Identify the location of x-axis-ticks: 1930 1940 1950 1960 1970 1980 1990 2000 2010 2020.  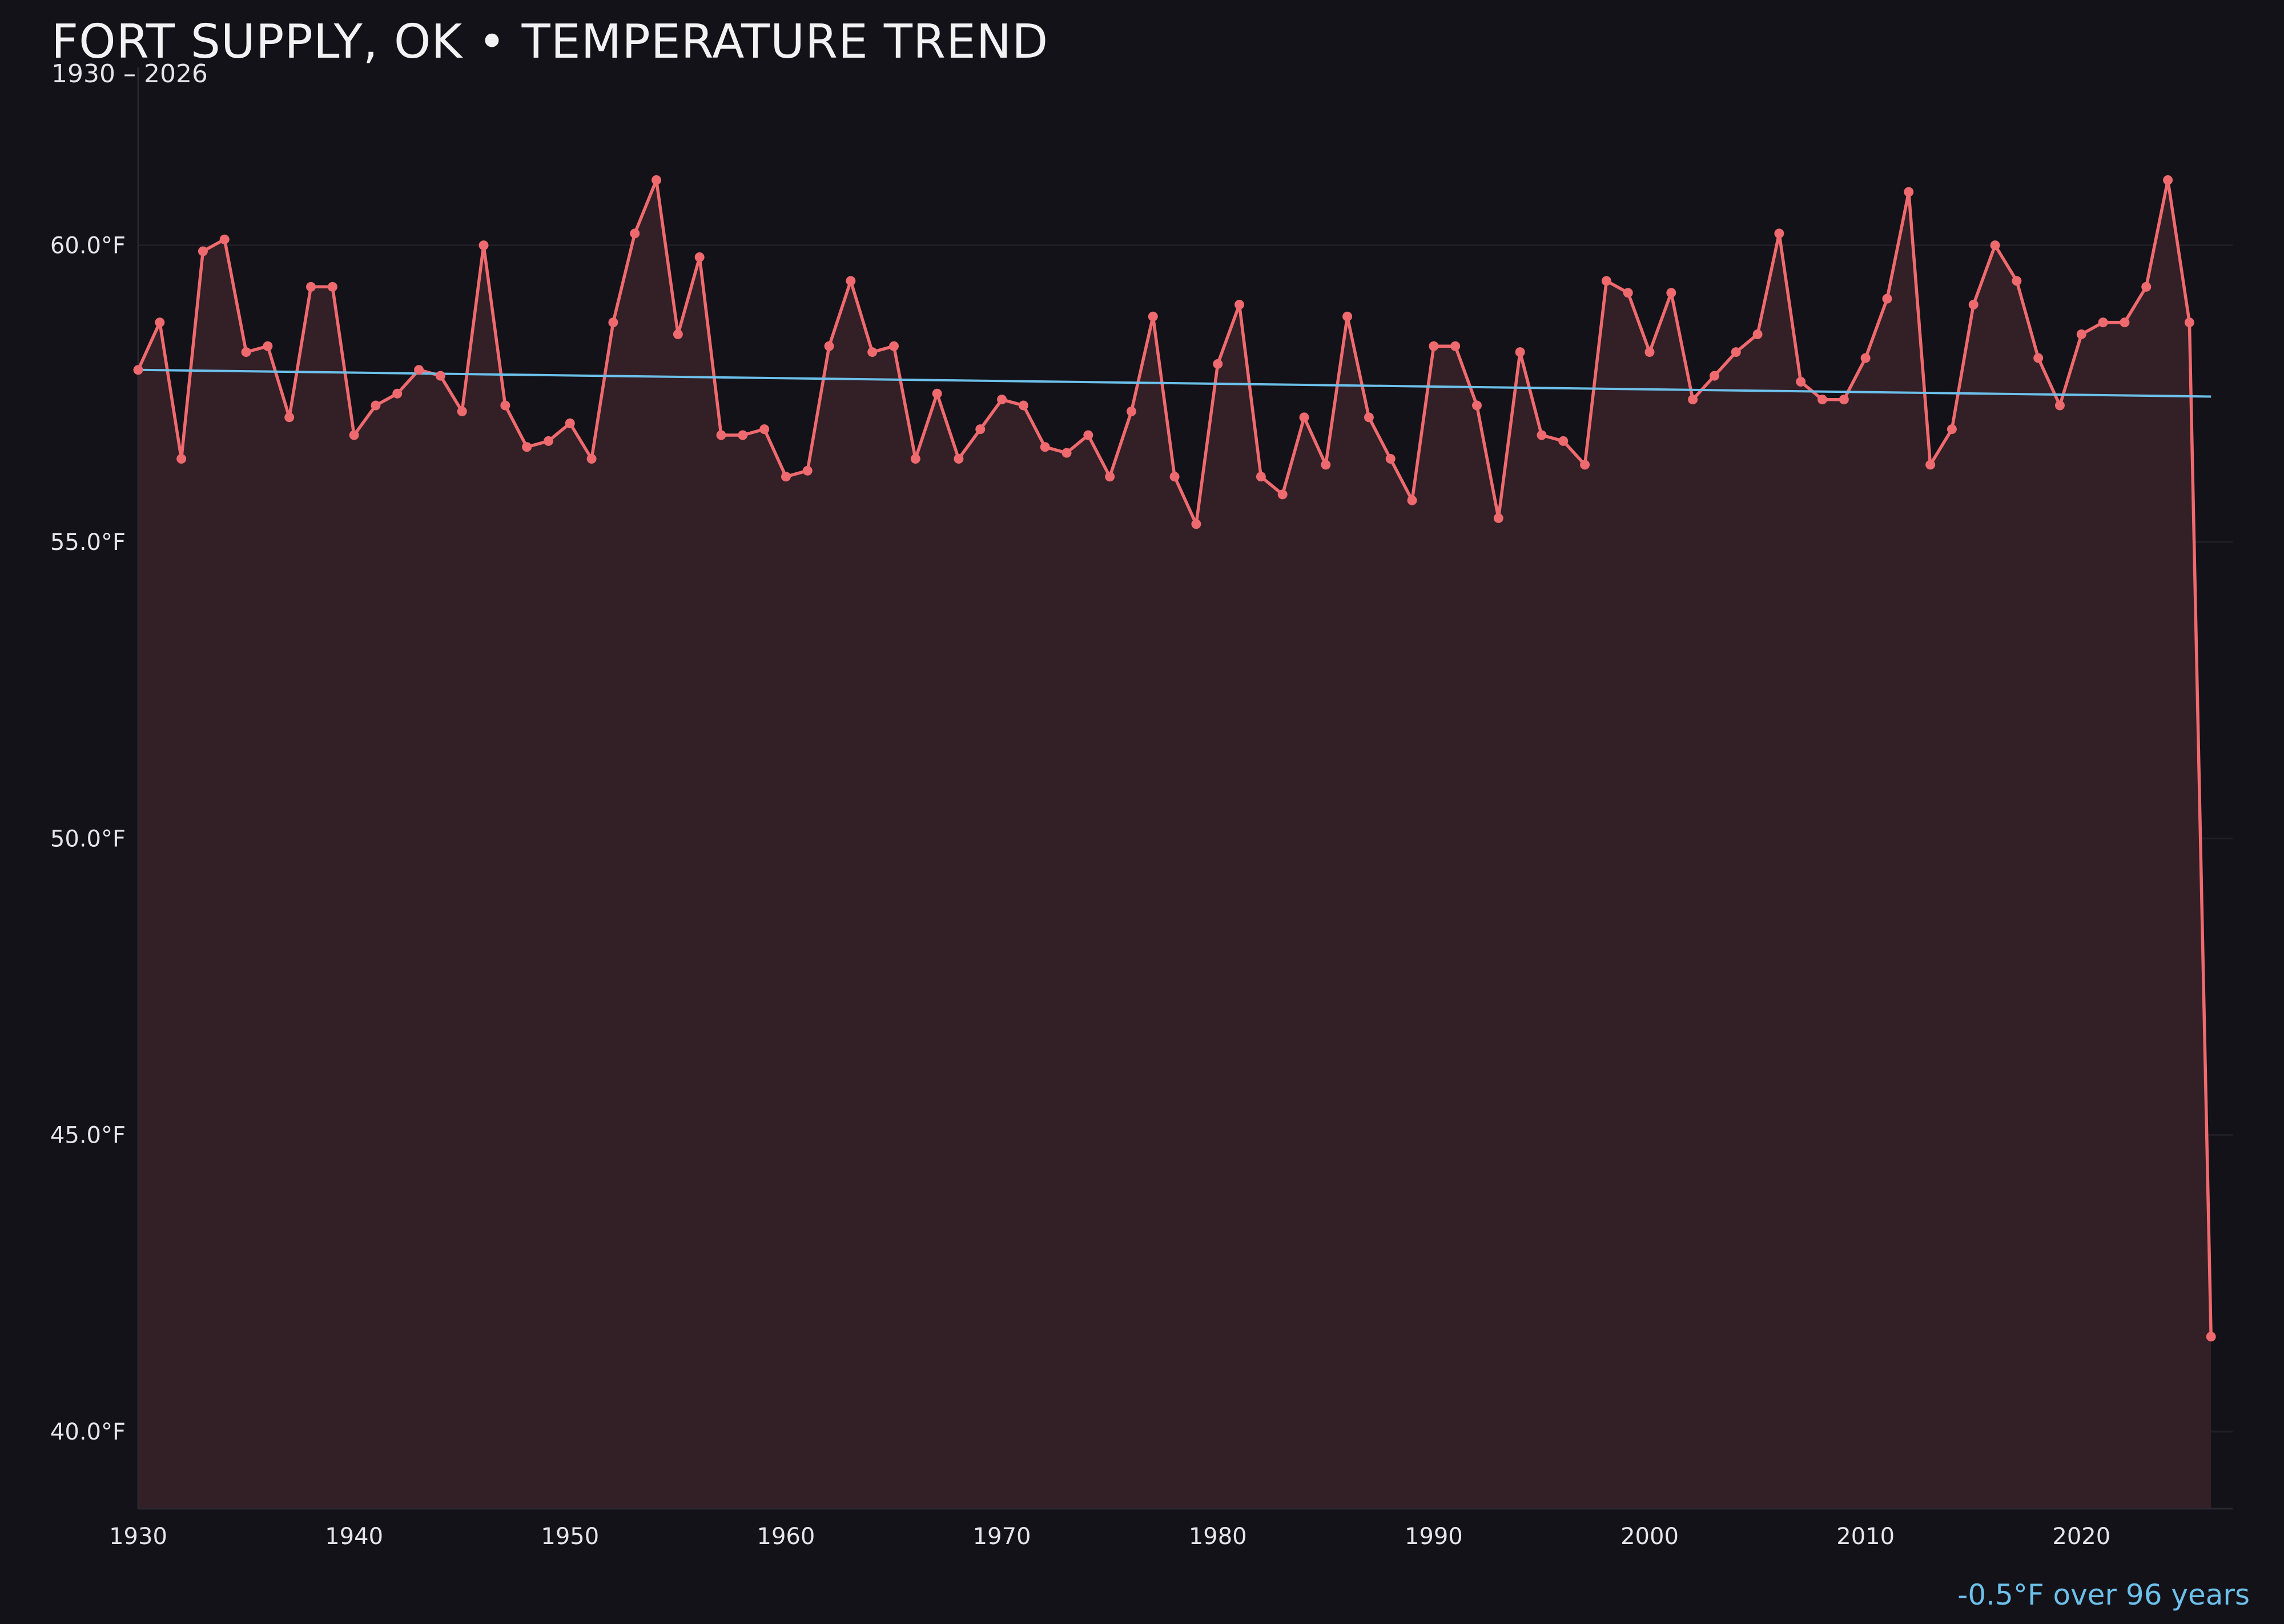
(1109, 1536).